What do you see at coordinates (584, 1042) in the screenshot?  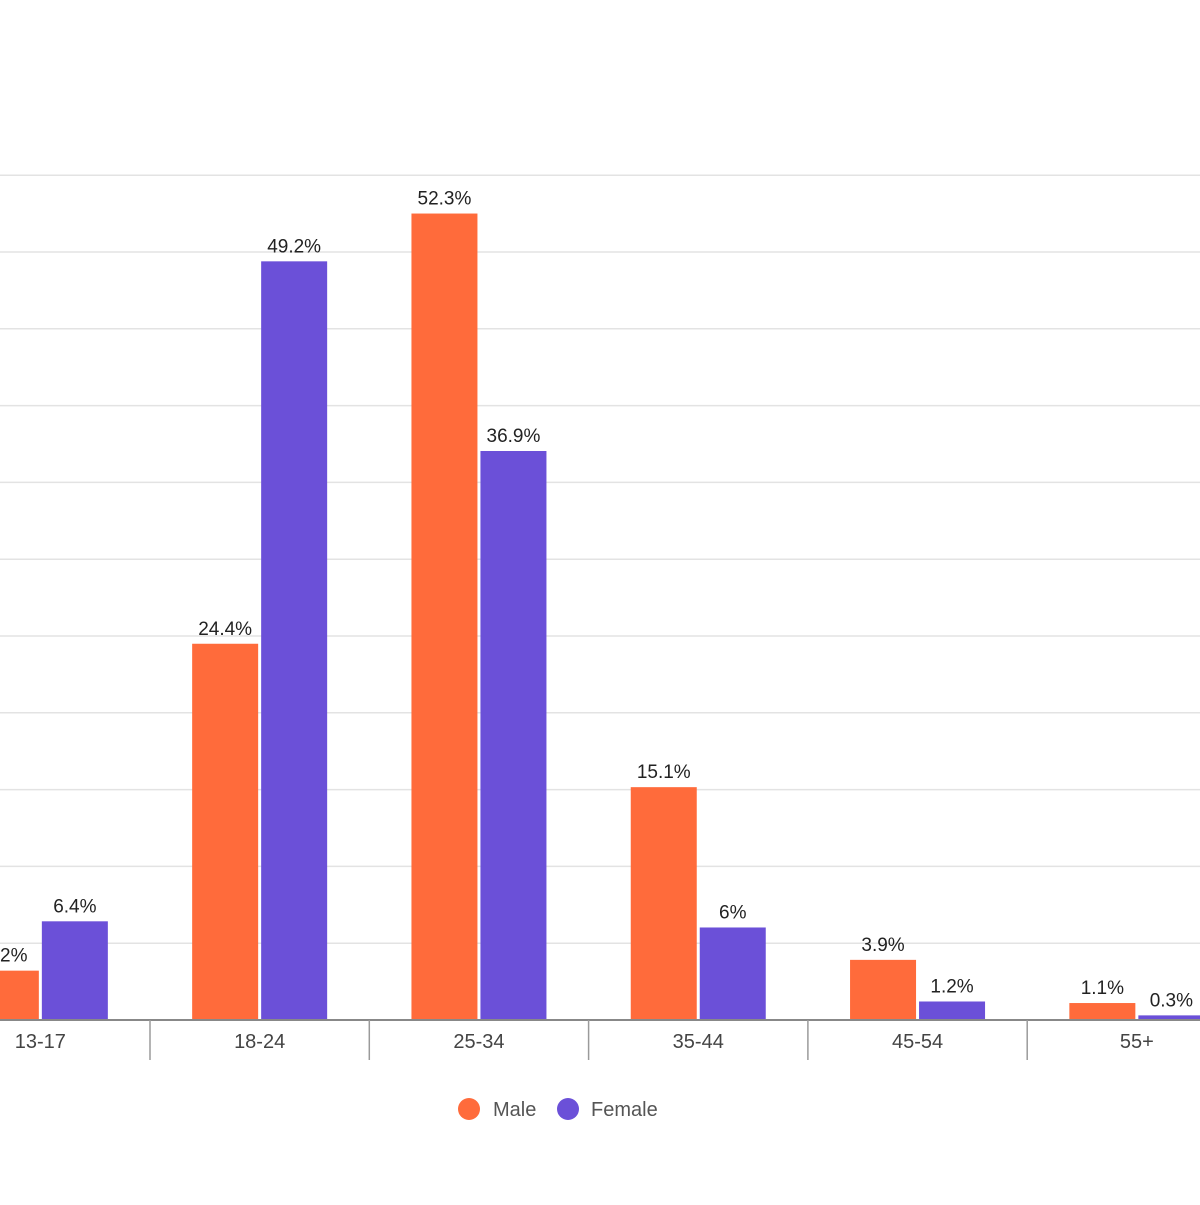 I see `x-tick-labels: 13-17 18-24 25-34 35-44 45-54 55+` at bounding box center [584, 1042].